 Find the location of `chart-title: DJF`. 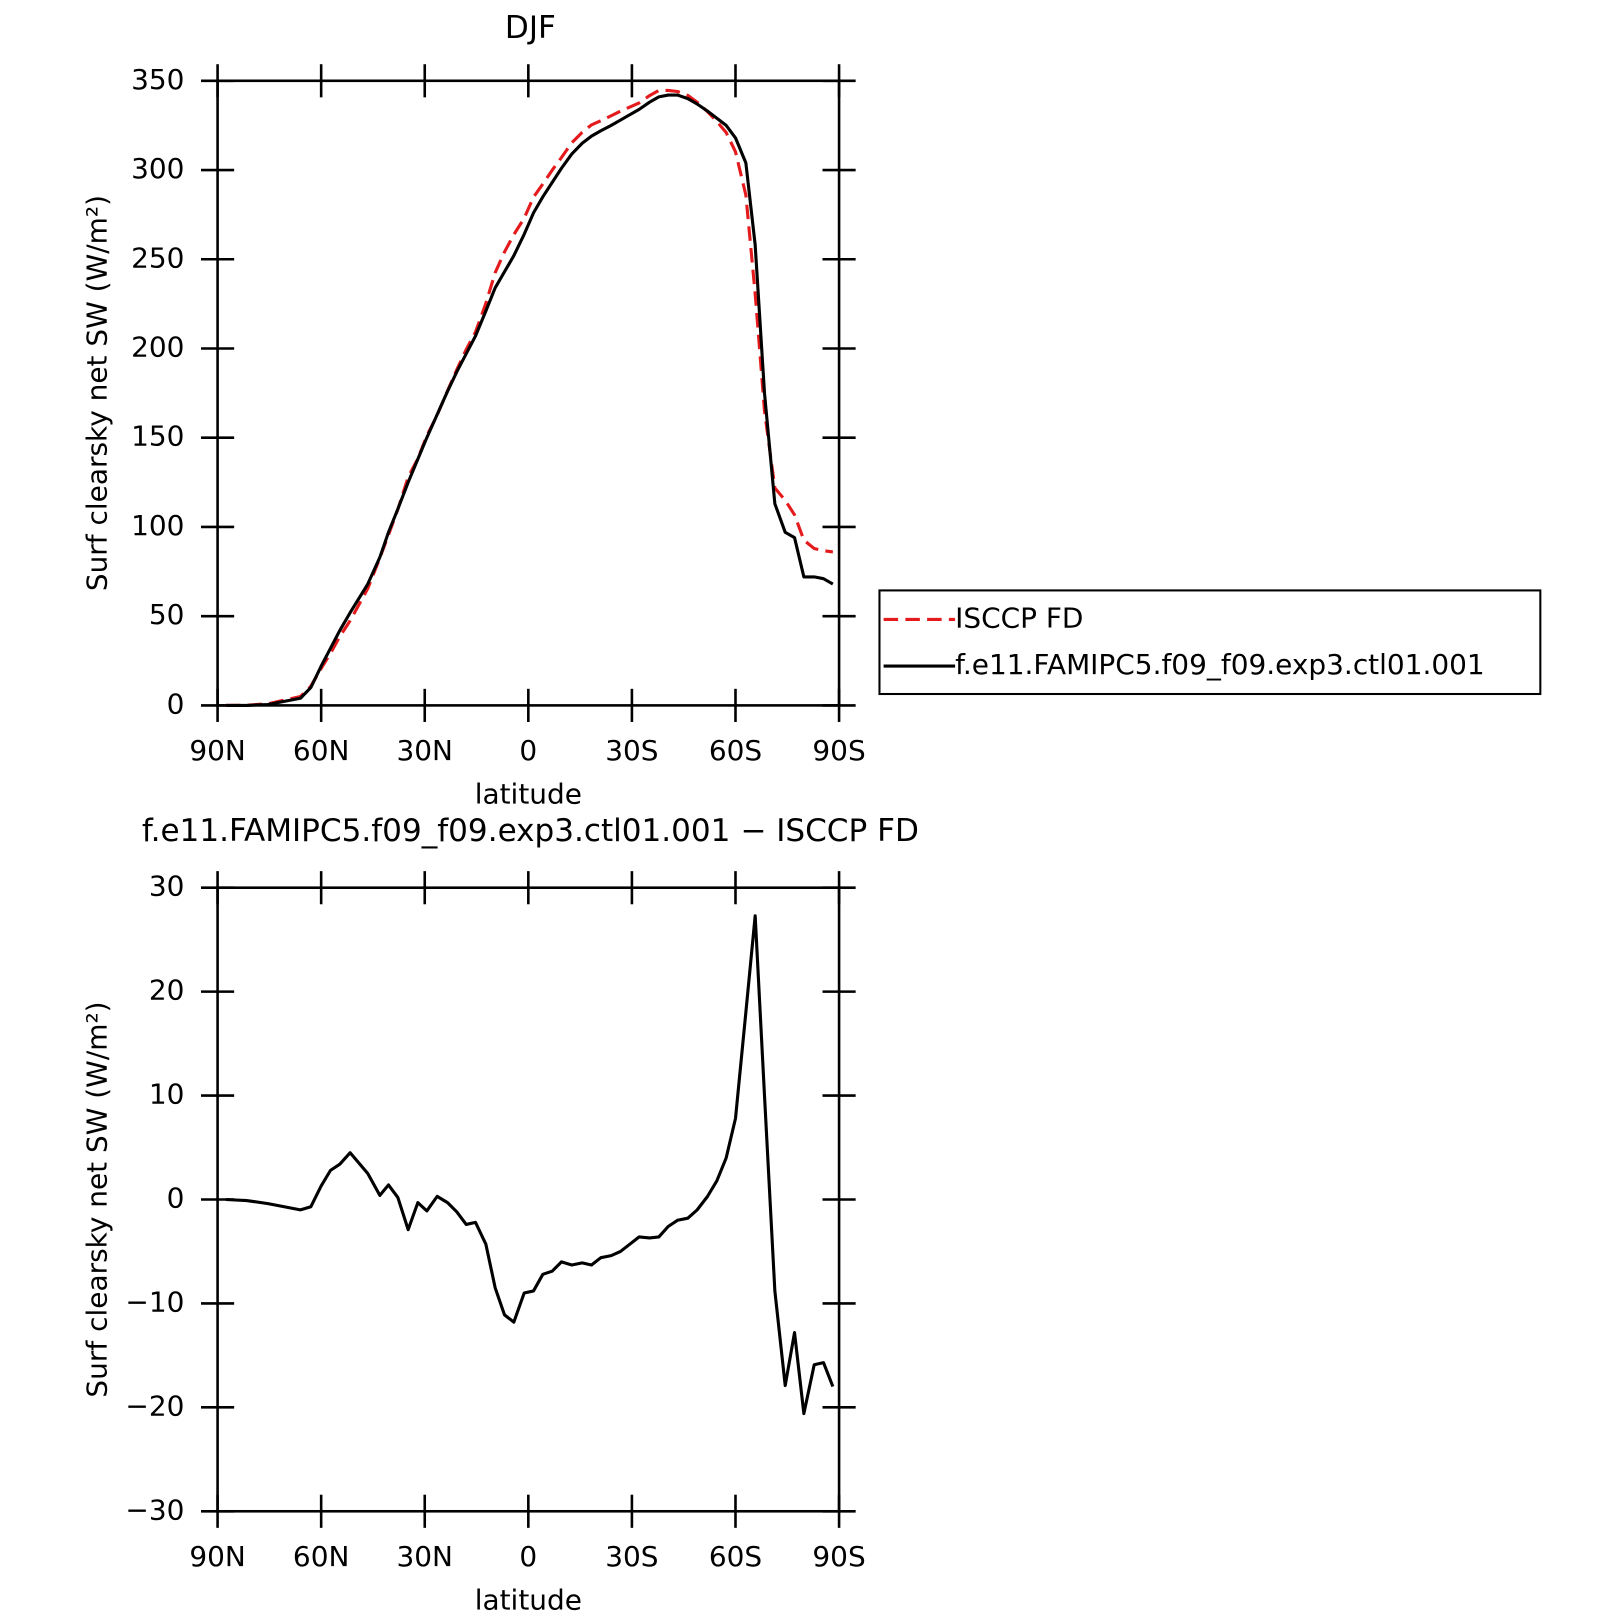

chart-title: DJF is located at coordinates (530, 28).